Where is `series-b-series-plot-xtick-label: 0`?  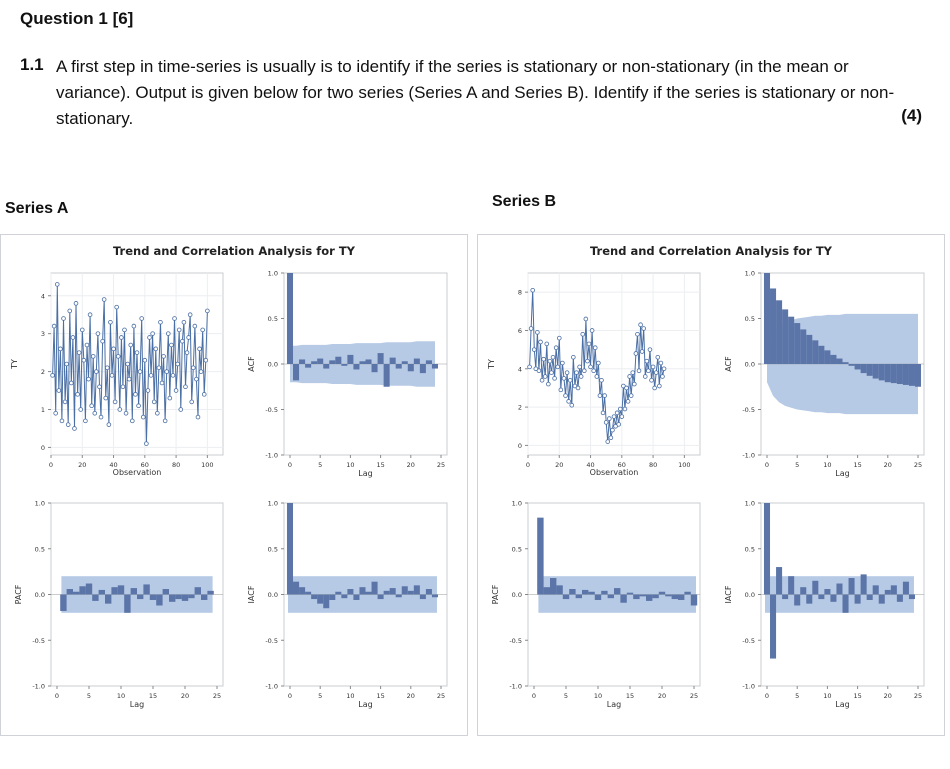
series-b-series-plot-xtick-label: 0 is located at coordinates (528, 465).